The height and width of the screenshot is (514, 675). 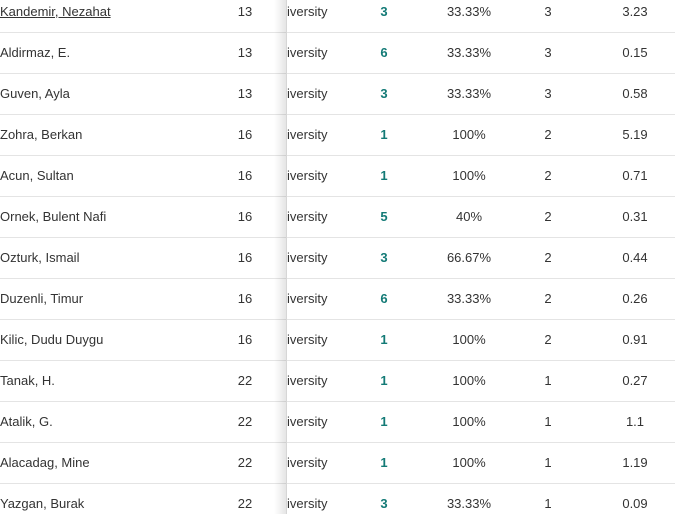 I want to click on column-shadow, so click(x=280, y=257).